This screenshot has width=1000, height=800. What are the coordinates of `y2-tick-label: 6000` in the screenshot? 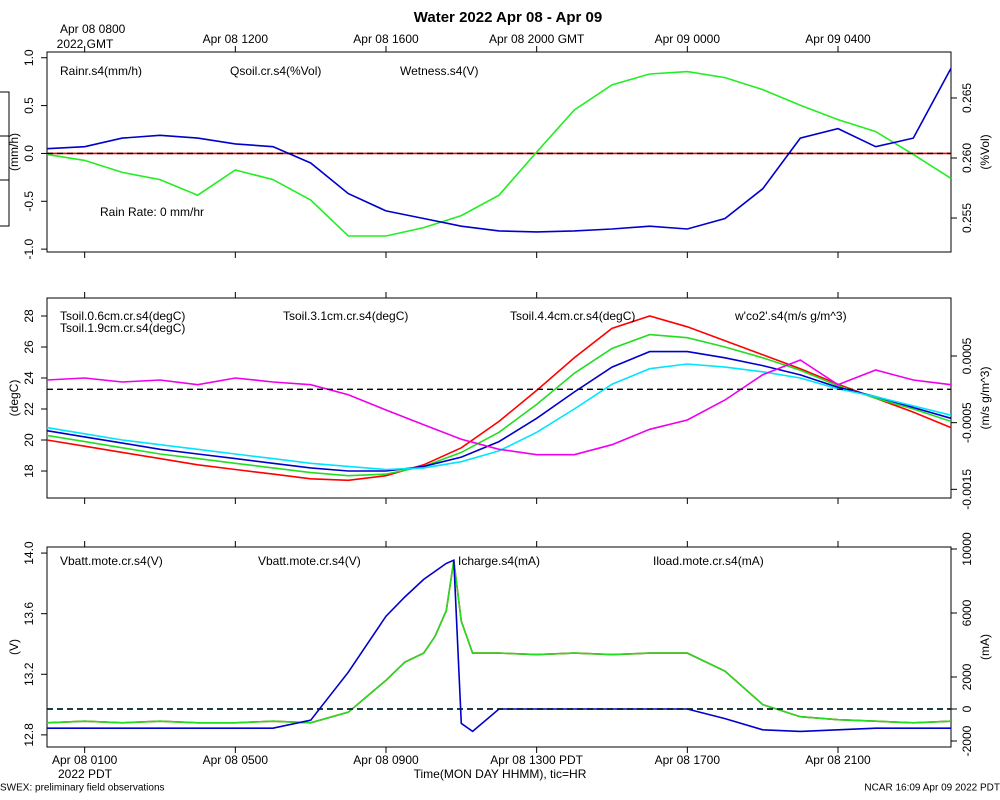 It's located at (967, 612).